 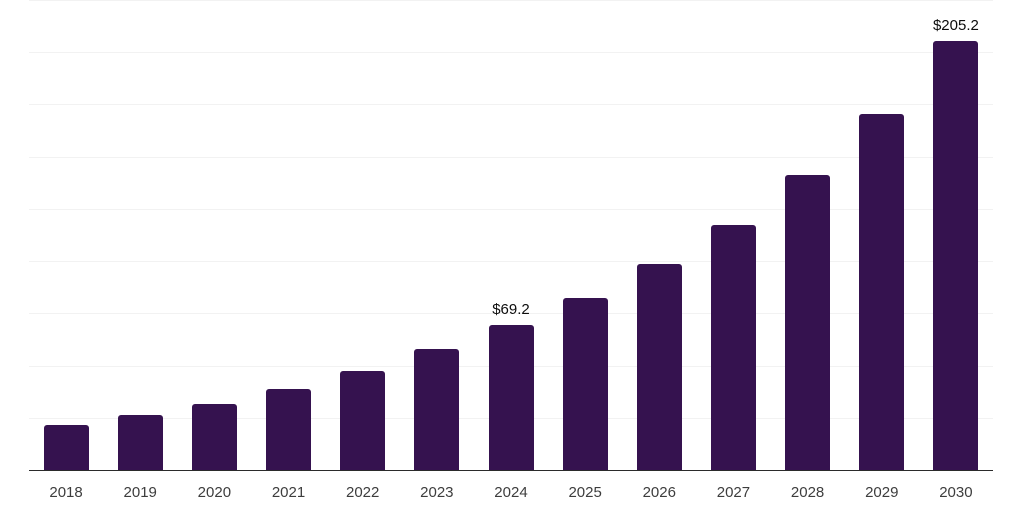 What do you see at coordinates (511, 492) in the screenshot?
I see `x-tick-label-2024: 2024` at bounding box center [511, 492].